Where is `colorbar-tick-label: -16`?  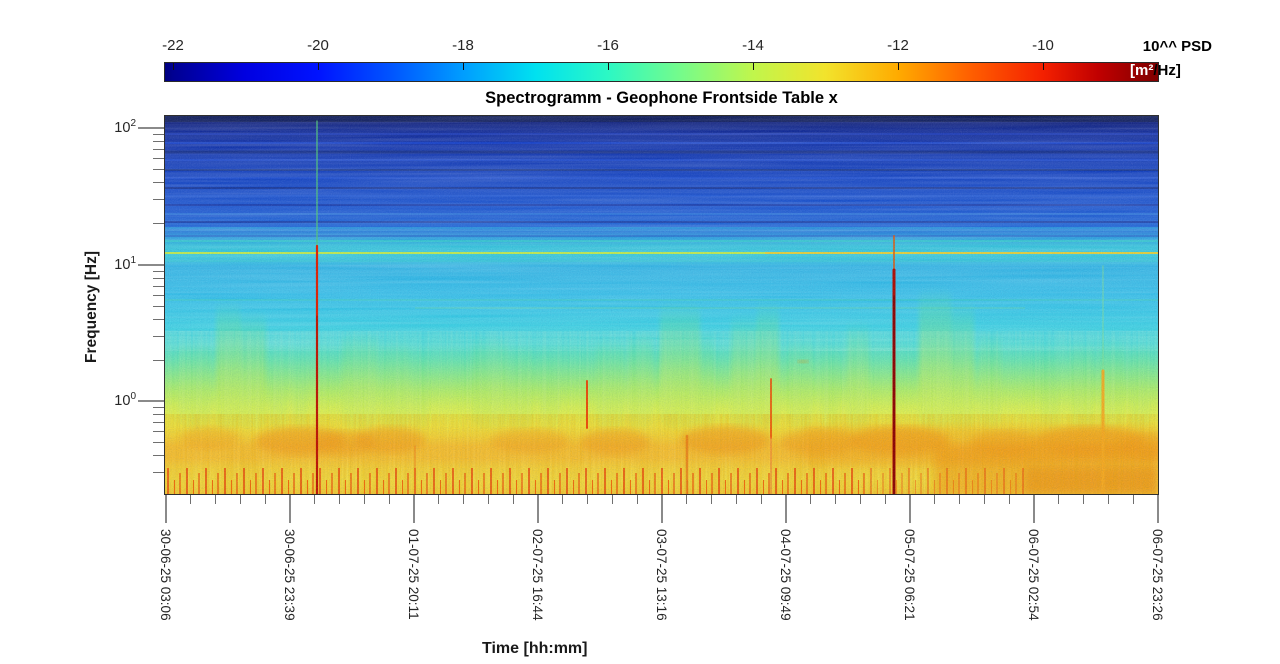
colorbar-tick-label: -16 is located at coordinates (608, 45).